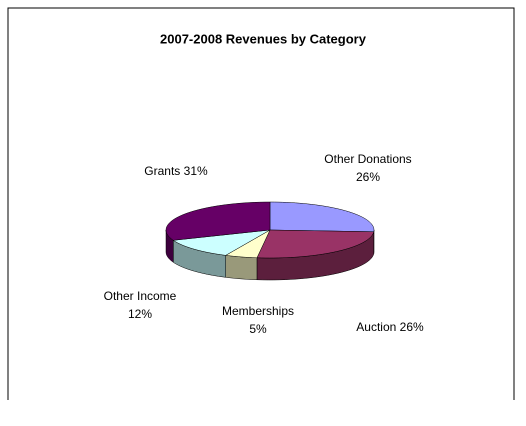 The image size is (526, 426). Describe the element at coordinates (140, 296) in the screenshot. I see `slice-label: Other Income` at that location.